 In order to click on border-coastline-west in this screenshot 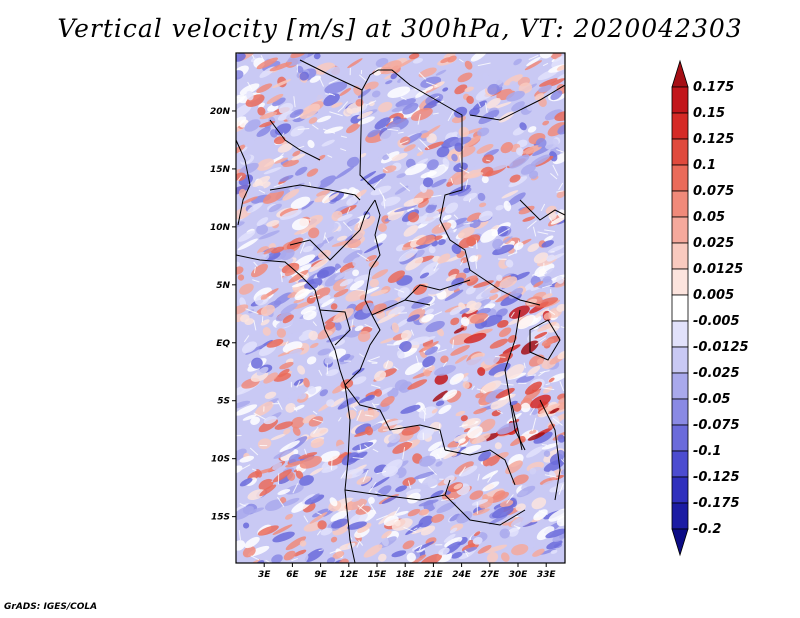, I will do `click(296, 408)`.